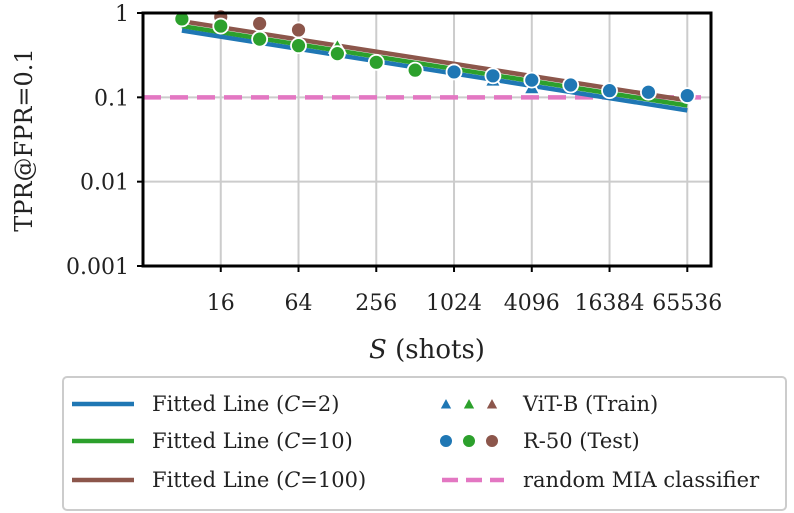  What do you see at coordinates (454, 303) in the screenshot?
I see `x-tick-label: 1024` at bounding box center [454, 303].